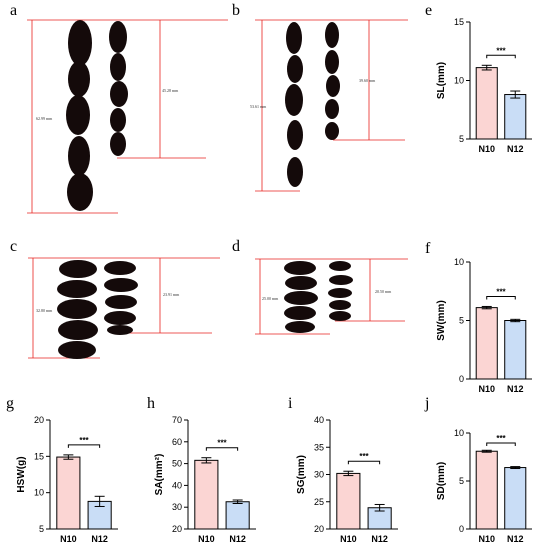 This screenshot has width=550, height=553. What do you see at coordinates (39, 456) in the screenshot?
I see `y-tick-label: 15` at bounding box center [39, 456].